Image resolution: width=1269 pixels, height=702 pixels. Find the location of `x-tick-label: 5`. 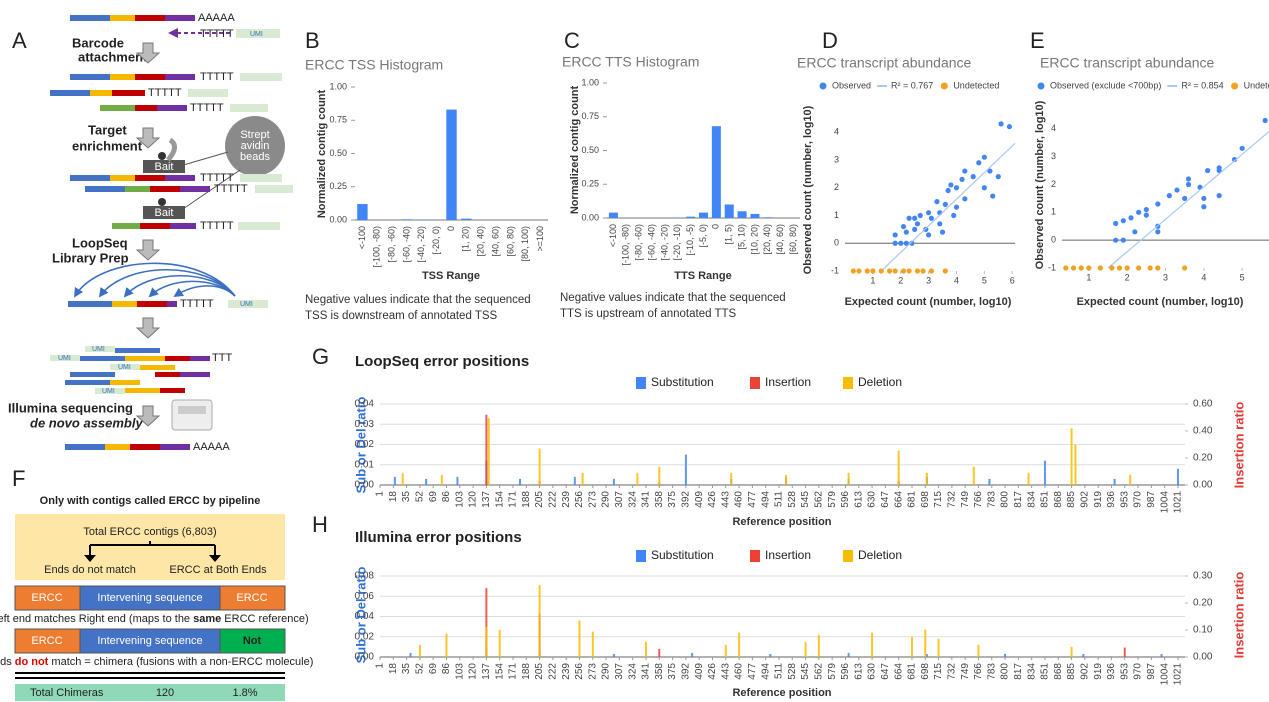

x-tick-label: 5 is located at coordinates (984, 280).